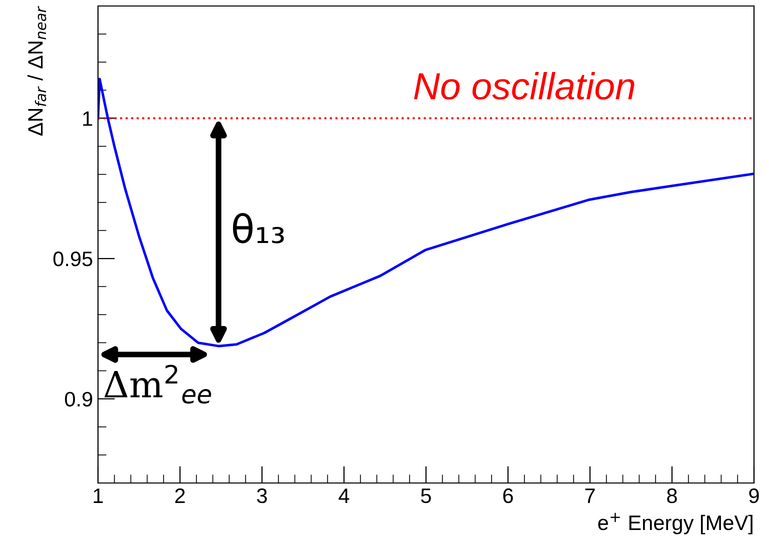  I want to click on ref-line-label: No oscillation, so click(524, 86).